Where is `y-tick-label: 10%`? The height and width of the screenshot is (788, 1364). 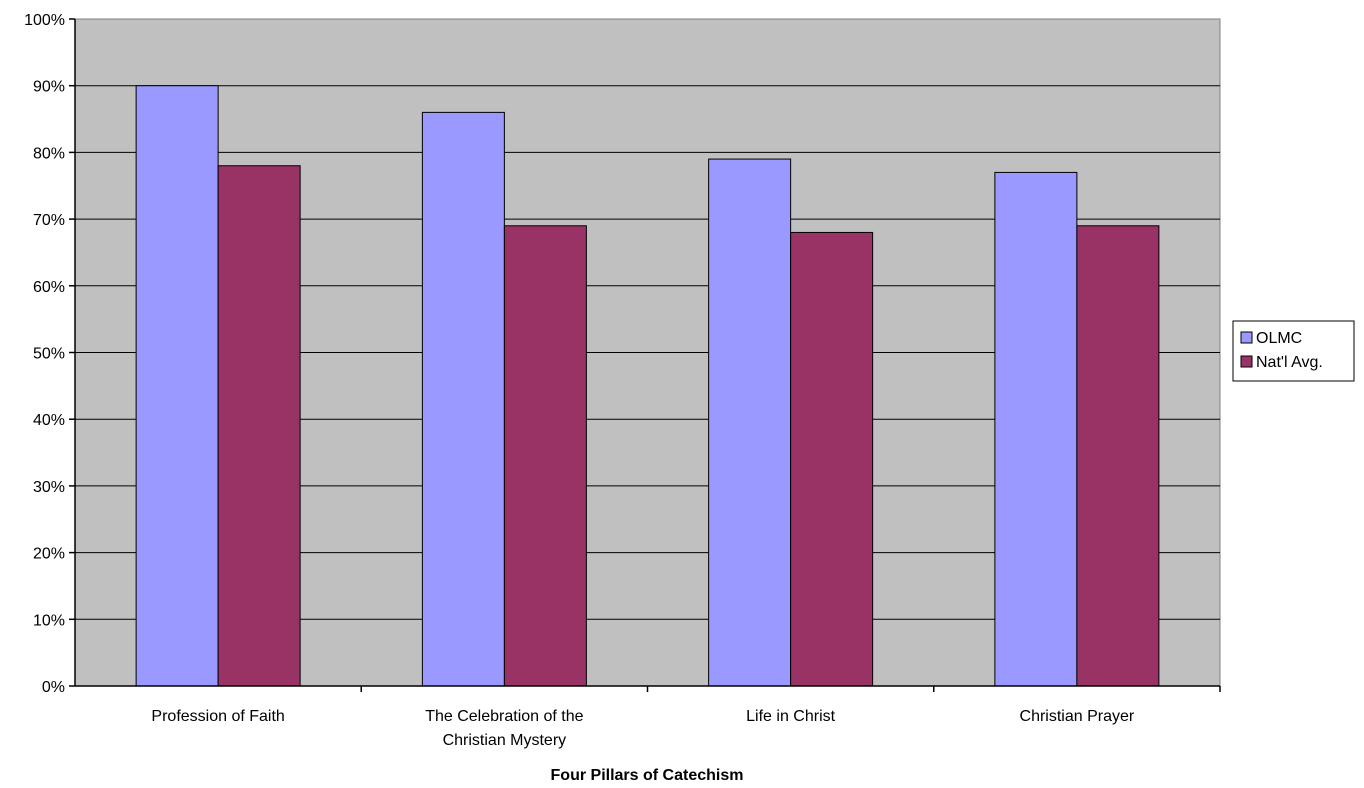
y-tick-label: 10% is located at coordinates (49, 620).